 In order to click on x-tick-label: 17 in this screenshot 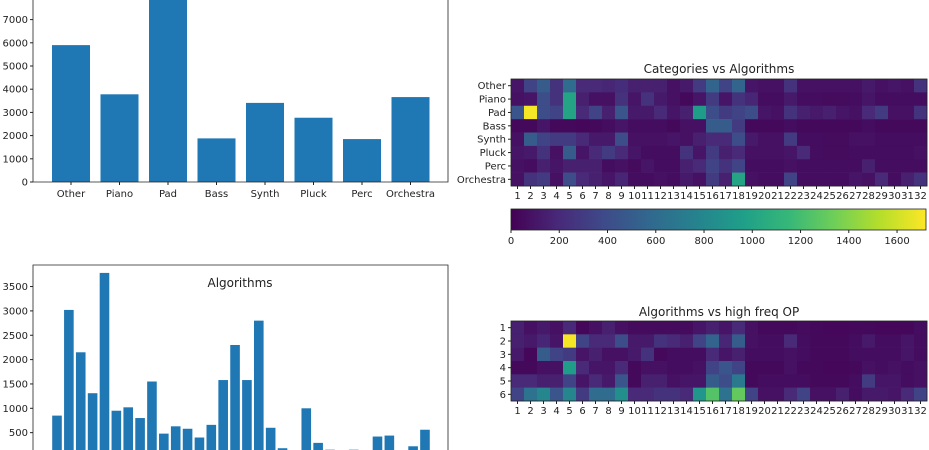, I will do `click(725, 196)`.